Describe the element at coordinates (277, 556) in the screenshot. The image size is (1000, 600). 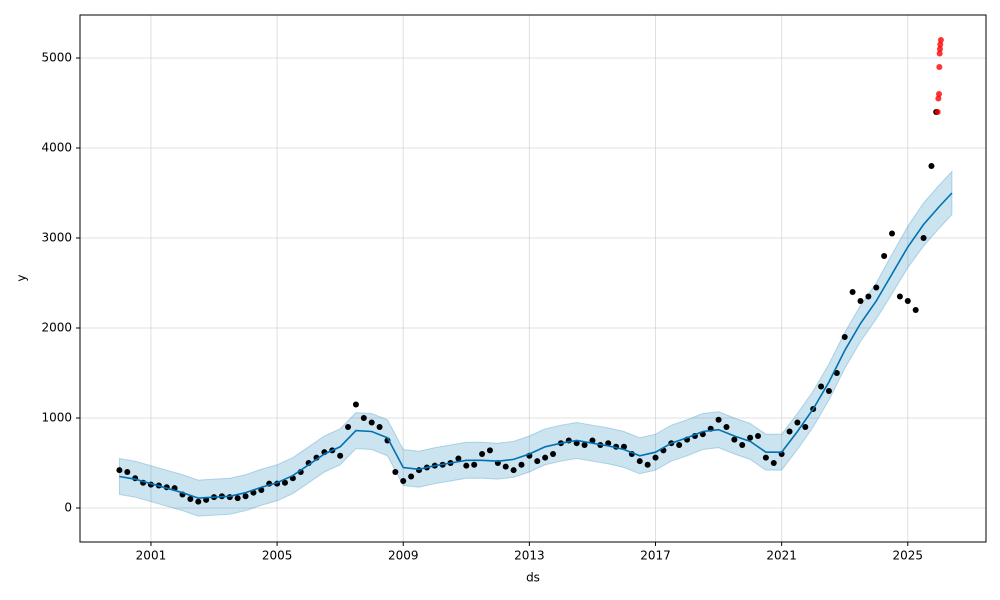
I see `x-tick-label: 2005` at that location.